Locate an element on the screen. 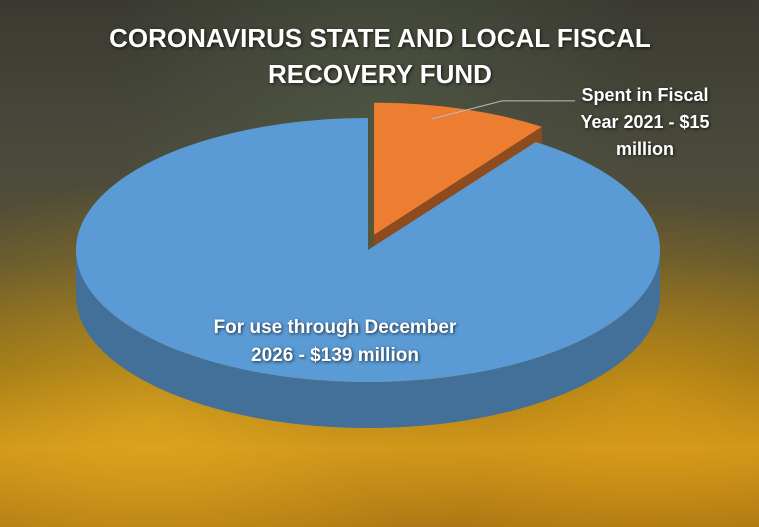 The image size is (759, 527). pie-slice is located at coordinates (458, 168).